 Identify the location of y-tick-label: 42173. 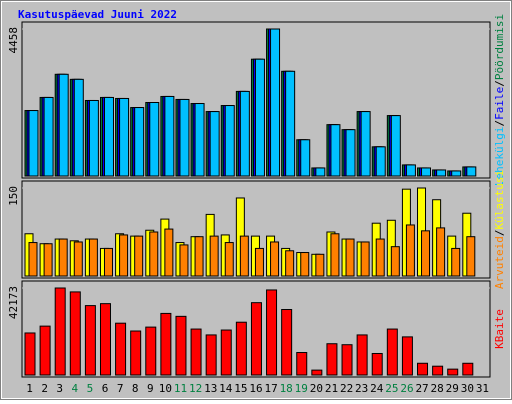
(13, 302).